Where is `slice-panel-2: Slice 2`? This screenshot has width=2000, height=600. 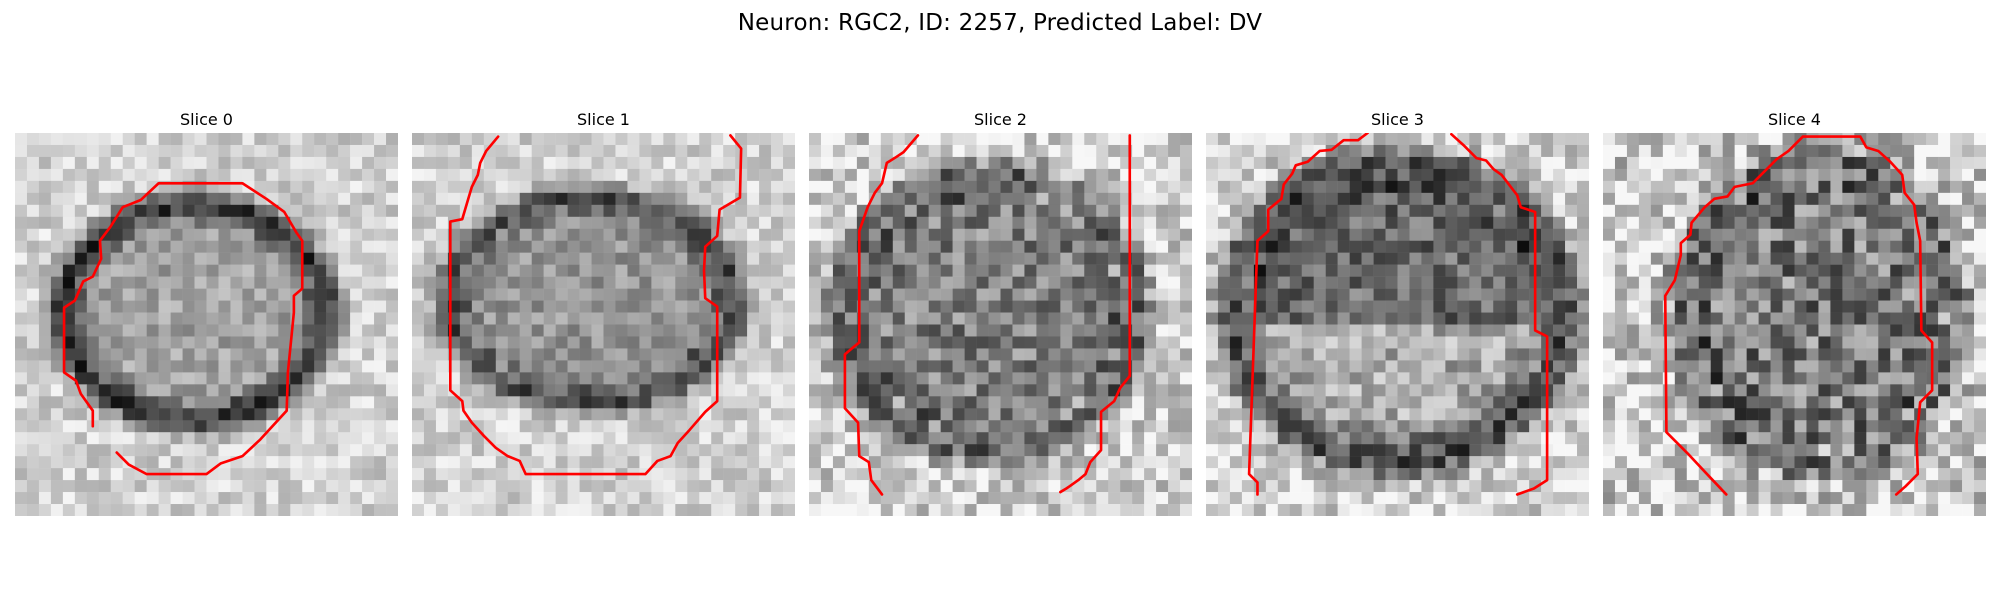
slice-panel-2: Slice 2 is located at coordinates (1000, 318).